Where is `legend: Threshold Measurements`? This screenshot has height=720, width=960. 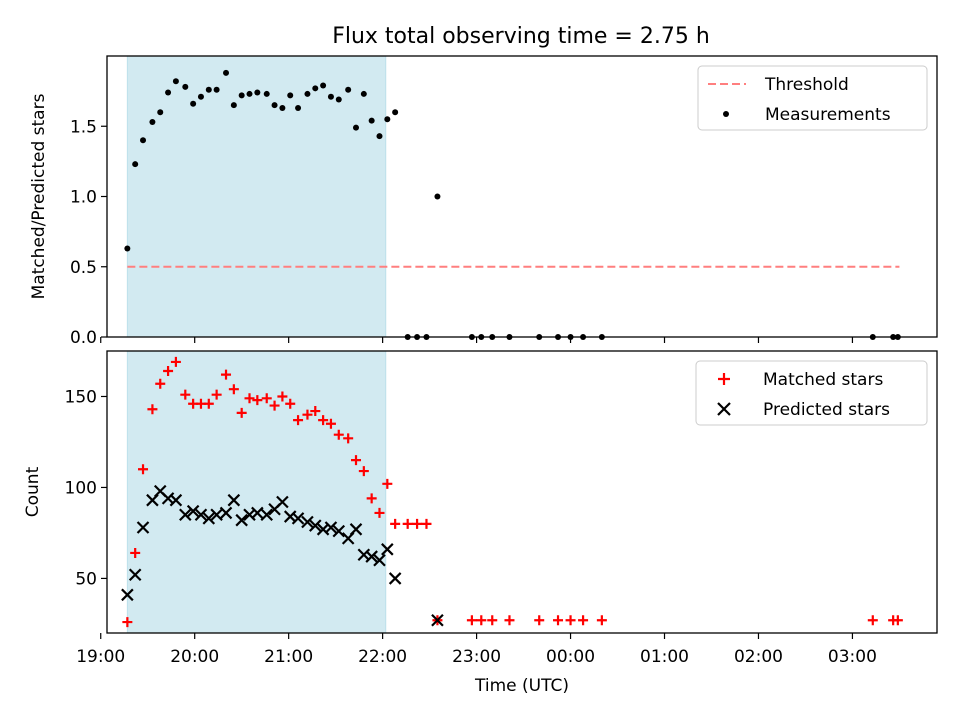 legend: Threshold Measurements is located at coordinates (812, 98).